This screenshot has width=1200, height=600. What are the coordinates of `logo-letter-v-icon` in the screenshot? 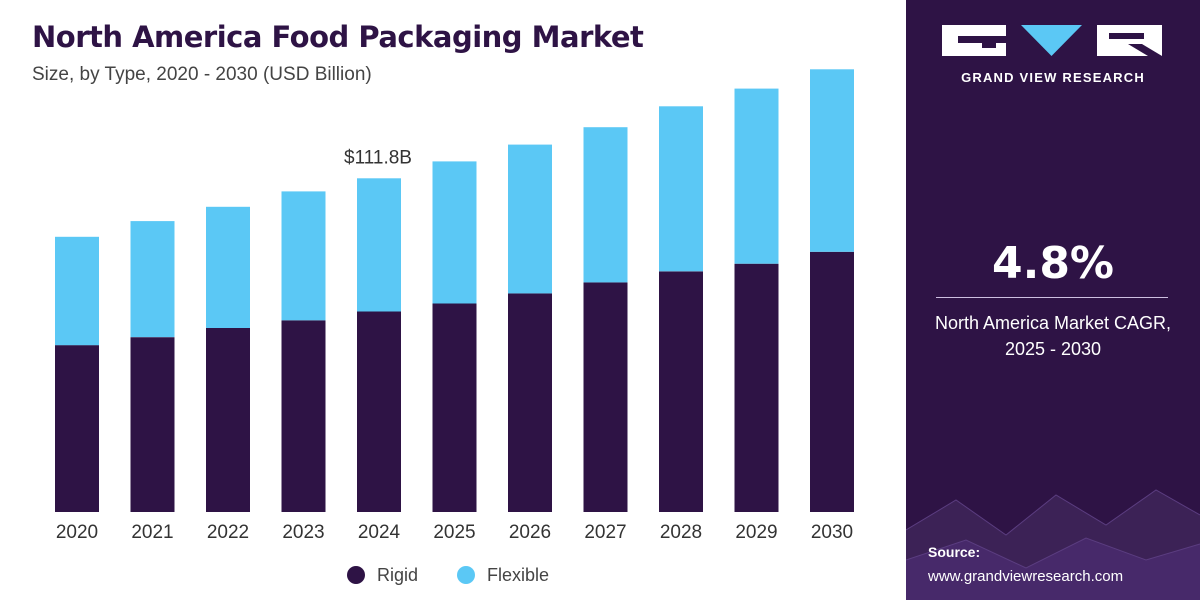 It's located at (1051, 40).